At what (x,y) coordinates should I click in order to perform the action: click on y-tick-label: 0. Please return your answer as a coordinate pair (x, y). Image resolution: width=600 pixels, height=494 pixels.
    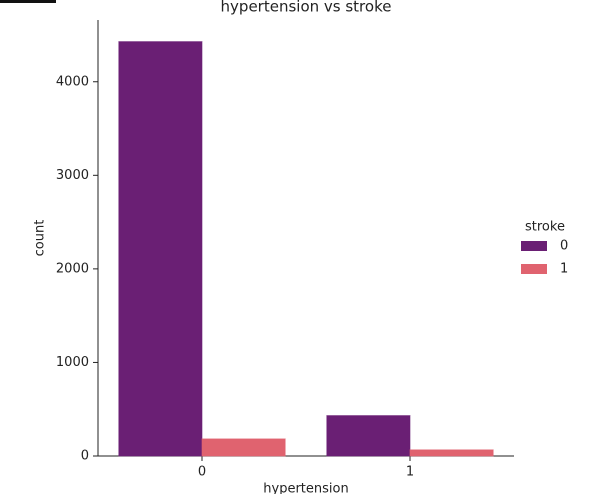
    Looking at the image, I should click on (85, 456).